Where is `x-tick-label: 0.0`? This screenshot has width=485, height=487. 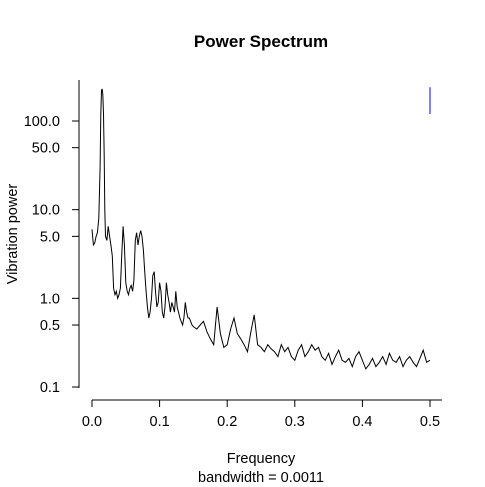 x-tick-label: 0.0 is located at coordinates (92, 422).